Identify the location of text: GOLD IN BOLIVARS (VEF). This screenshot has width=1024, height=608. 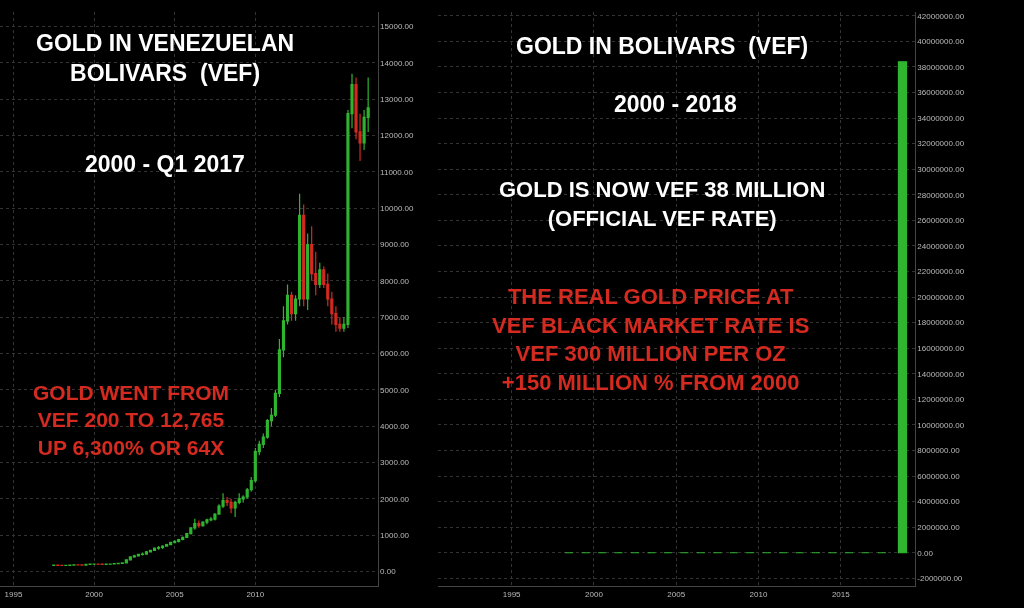
(662, 46).